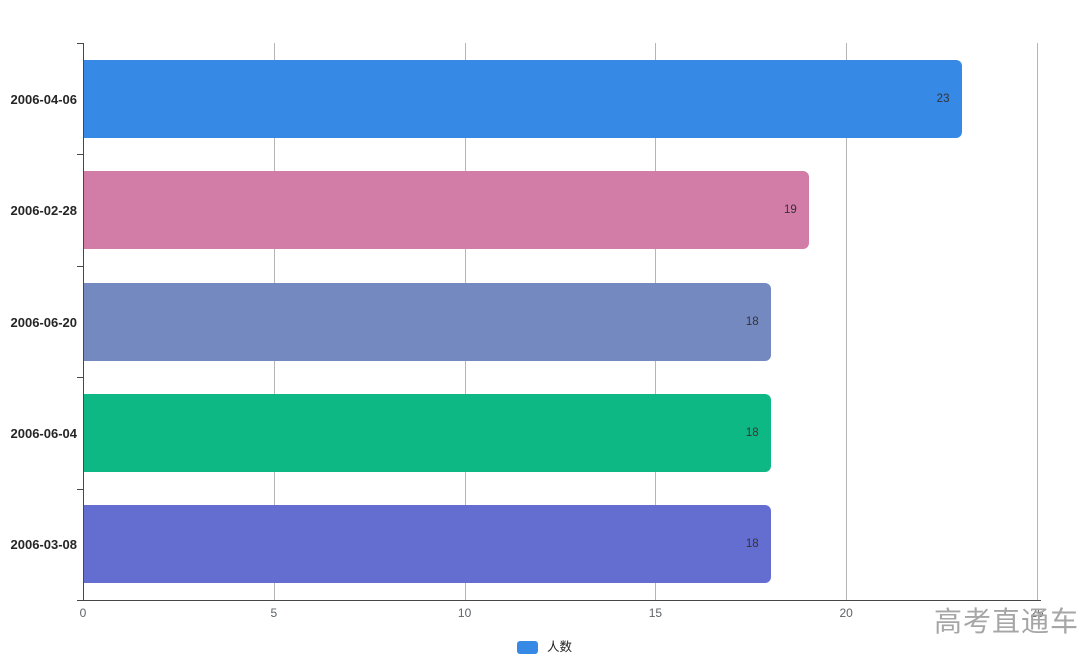 The image size is (1080, 662). What do you see at coordinates (943, 98) in the screenshot?
I see `bar-value-label: 23` at bounding box center [943, 98].